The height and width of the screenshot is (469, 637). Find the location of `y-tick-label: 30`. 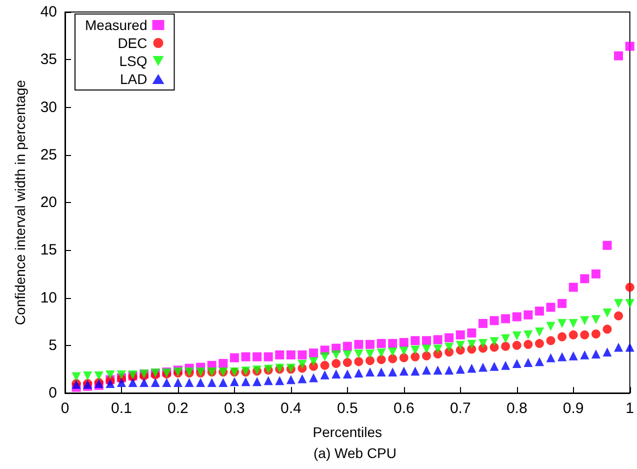

y-tick-label: 30 is located at coordinates (48, 107).